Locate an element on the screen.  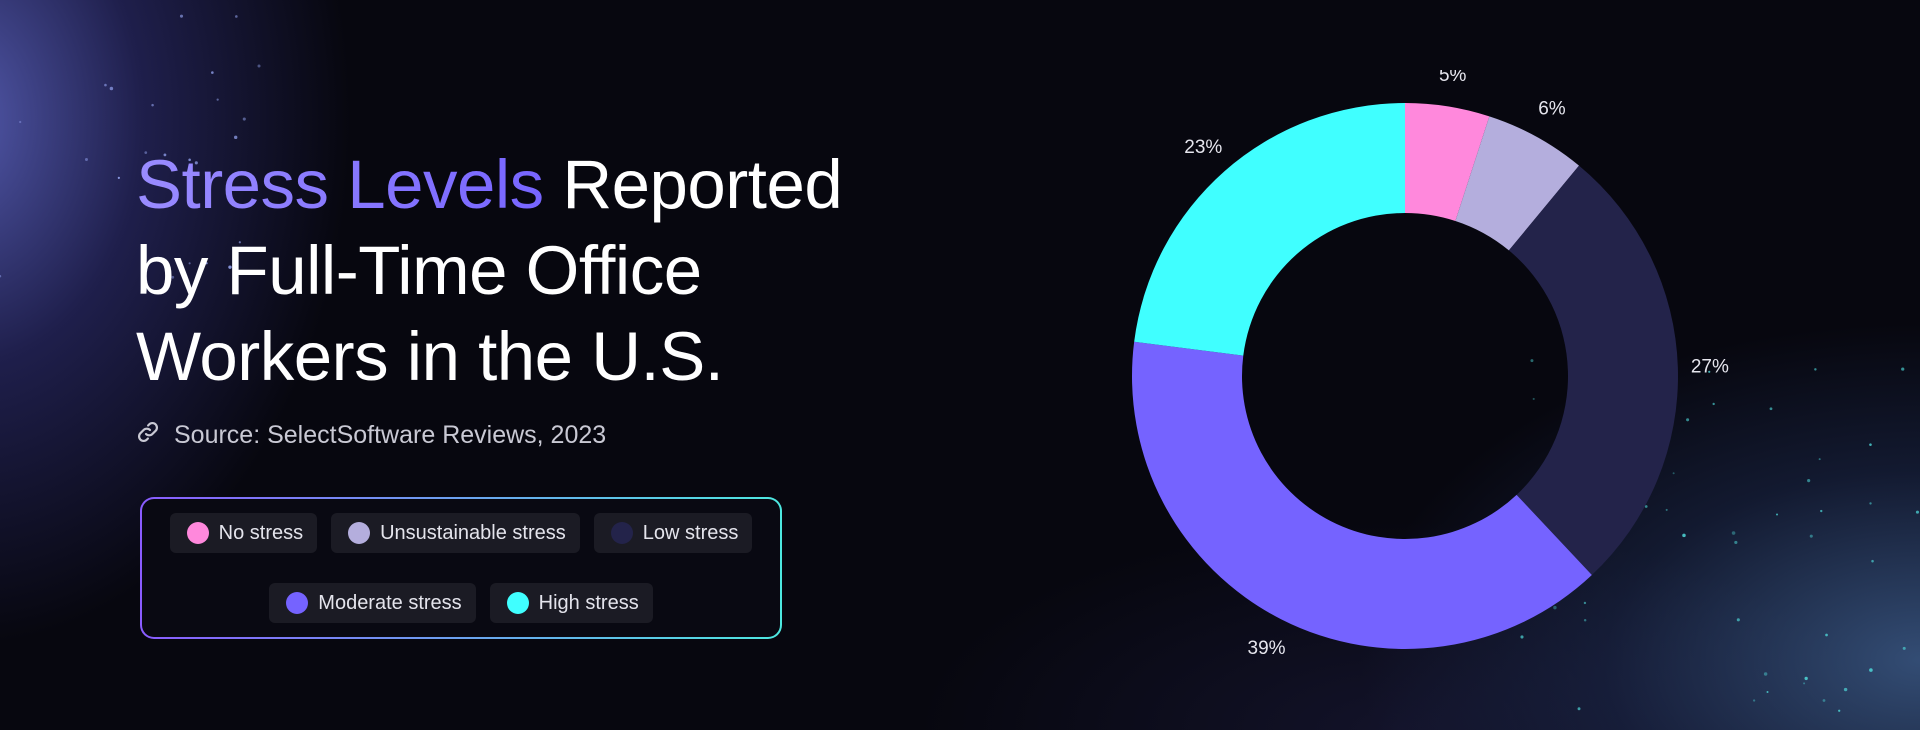
legend-item: Low stress is located at coordinates (673, 533).